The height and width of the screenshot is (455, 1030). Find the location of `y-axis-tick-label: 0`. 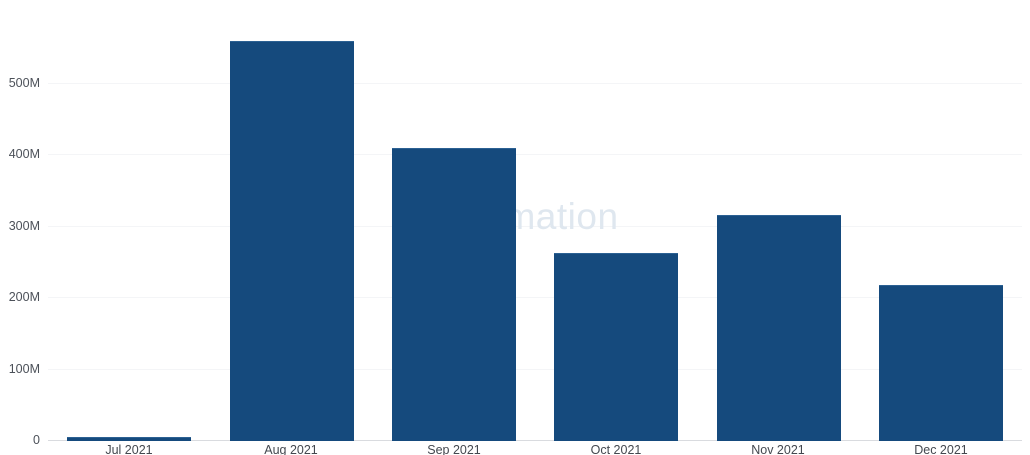

y-axis-tick-label: 0 is located at coordinates (36, 439).